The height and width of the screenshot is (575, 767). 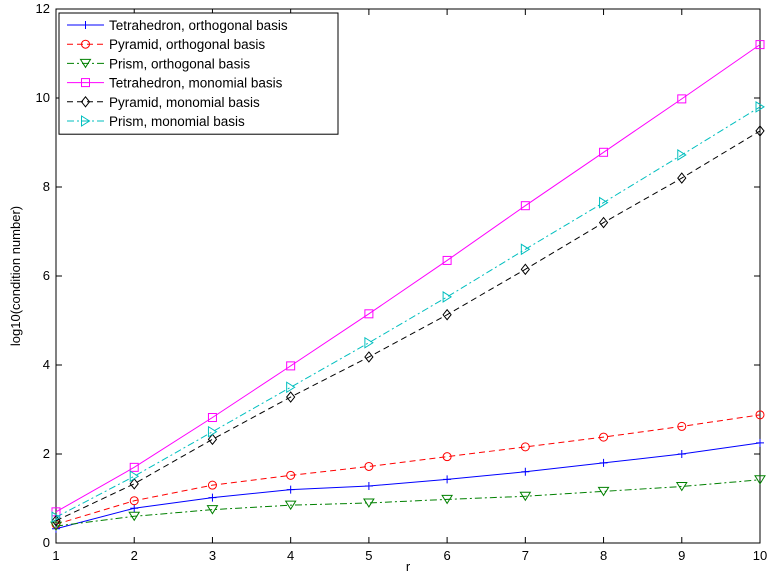 I want to click on y-tick-label: 10, so click(x=43, y=97).